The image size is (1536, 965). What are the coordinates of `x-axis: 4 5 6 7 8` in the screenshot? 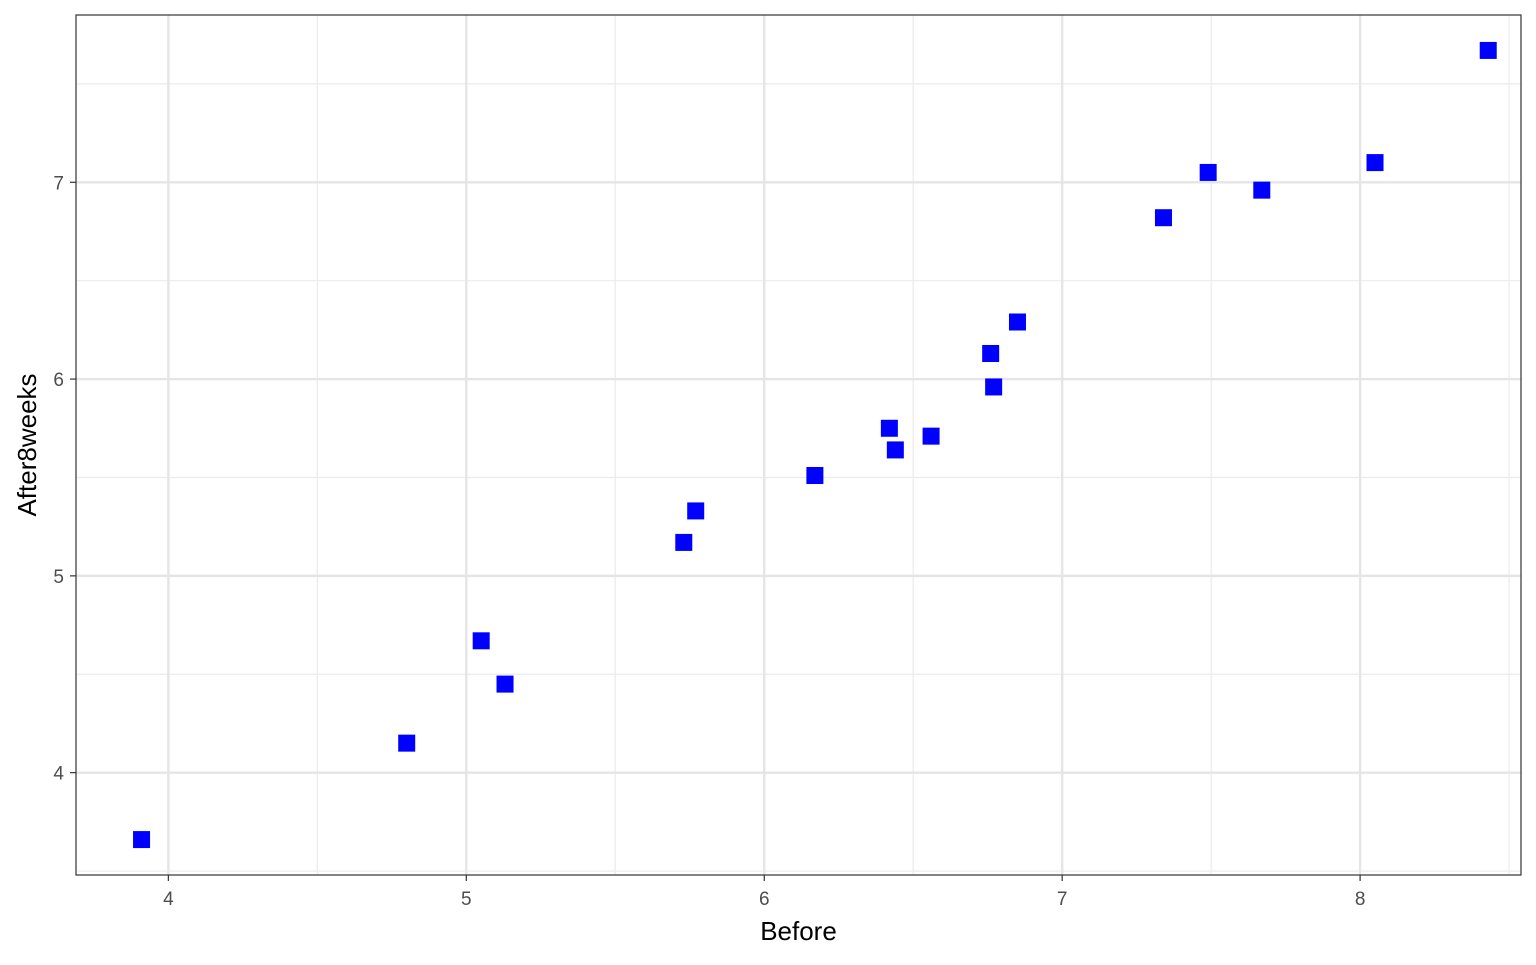 It's located at (764, 892).